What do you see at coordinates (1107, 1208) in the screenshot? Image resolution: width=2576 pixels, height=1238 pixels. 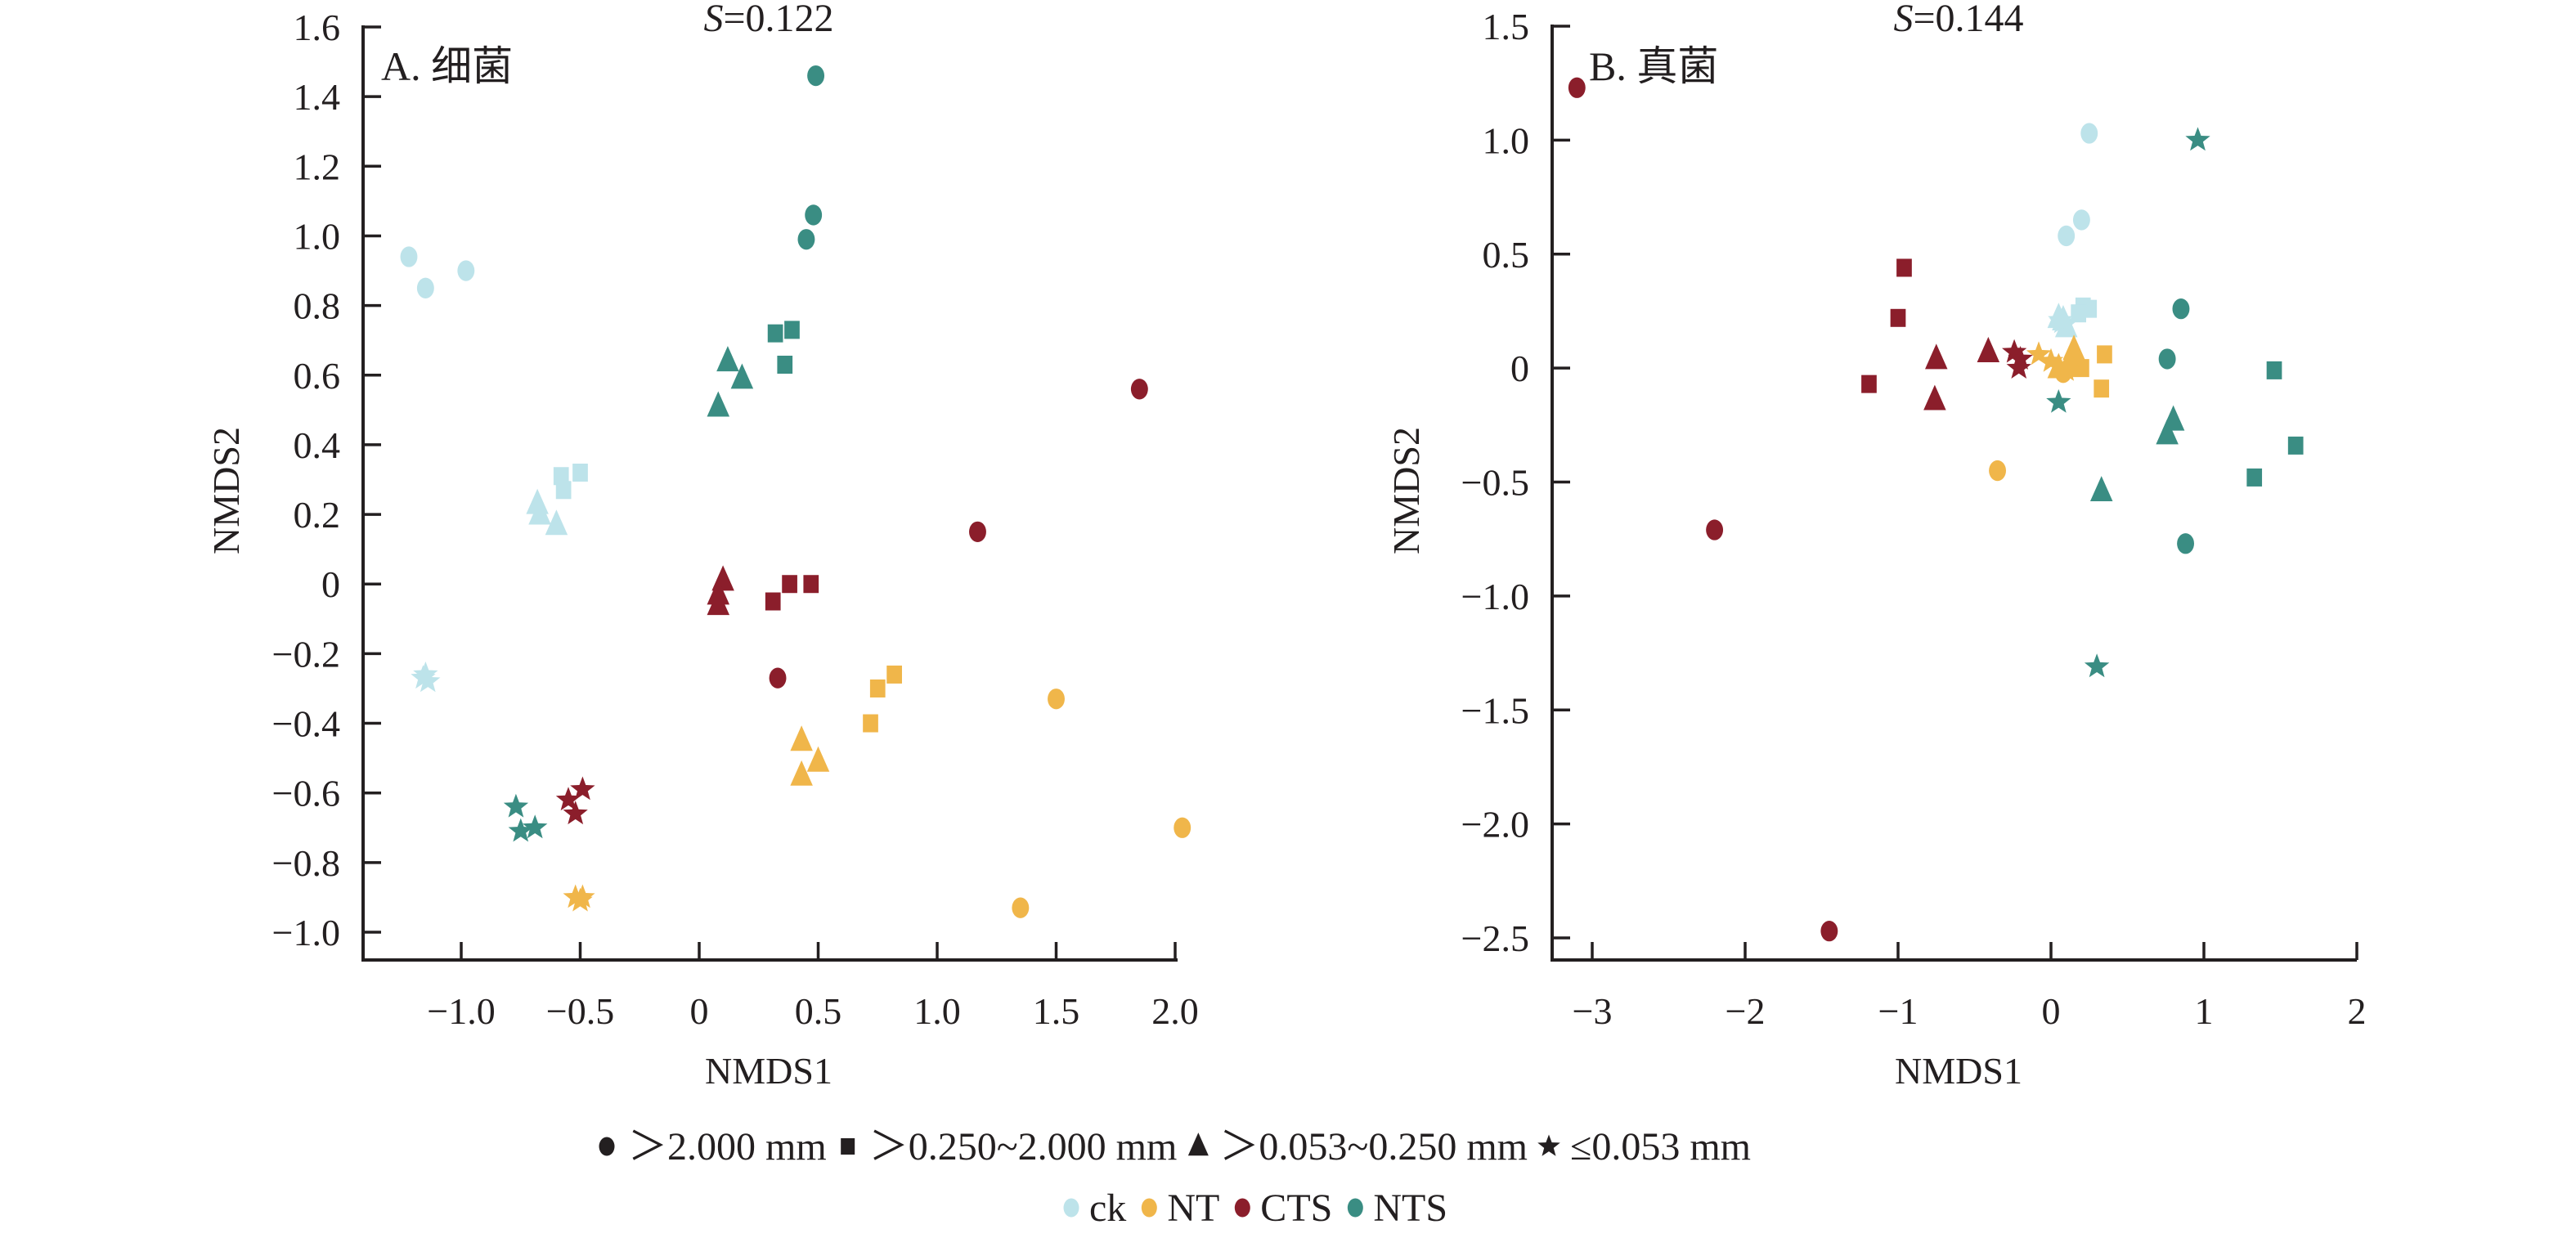 I see `legend-group-label: ck` at bounding box center [1107, 1208].